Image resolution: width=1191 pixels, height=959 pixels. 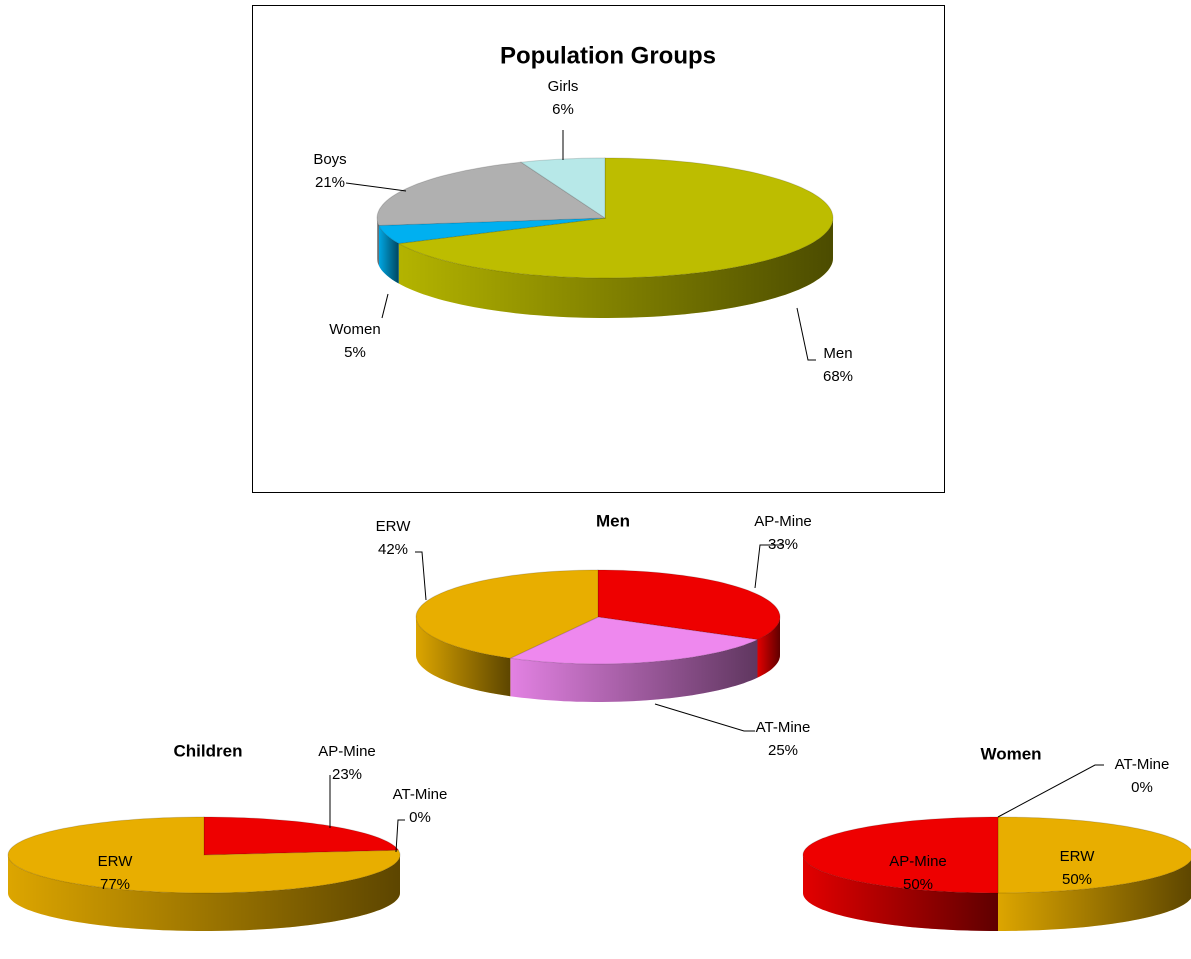 What do you see at coordinates (329, 159) in the screenshot?
I see `data-label-name: Boys` at bounding box center [329, 159].